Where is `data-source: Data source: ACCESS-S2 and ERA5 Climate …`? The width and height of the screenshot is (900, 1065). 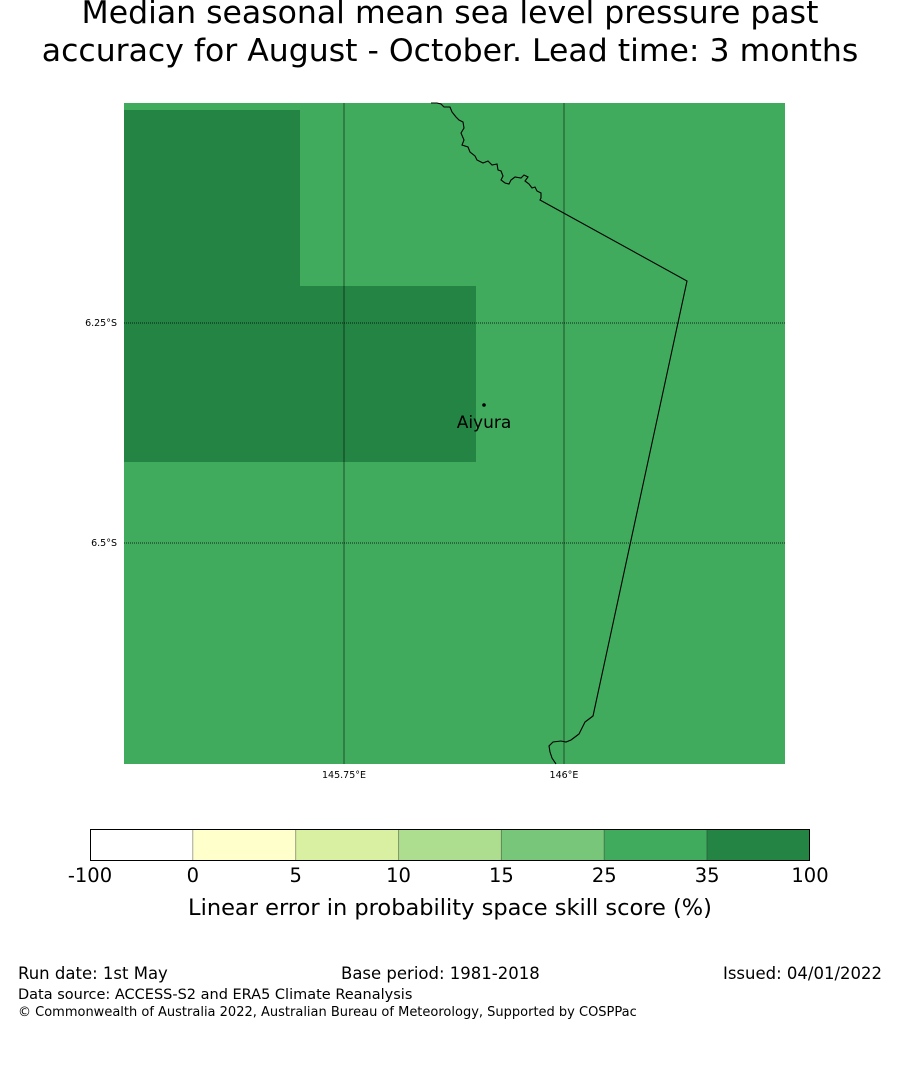 data-source: Data source: ACCESS-S2 and ERA5 Climate … is located at coordinates (215, 995).